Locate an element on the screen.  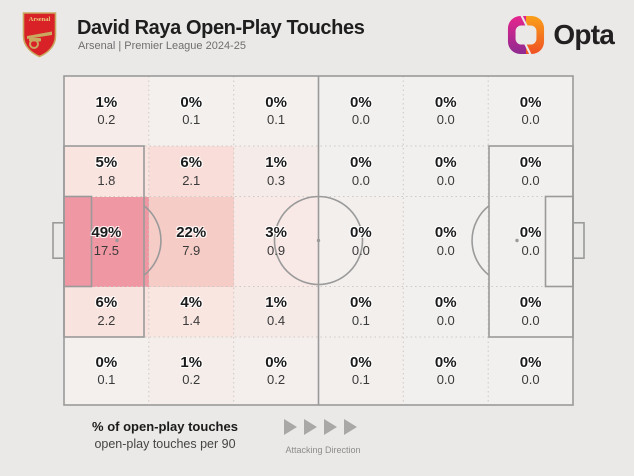
cell-per90: 7.9 is located at coordinates (191, 250).